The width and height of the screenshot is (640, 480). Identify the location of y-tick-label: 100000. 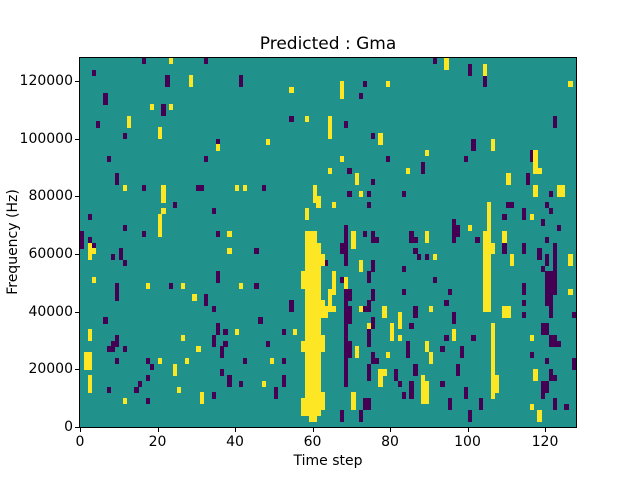
(46, 138).